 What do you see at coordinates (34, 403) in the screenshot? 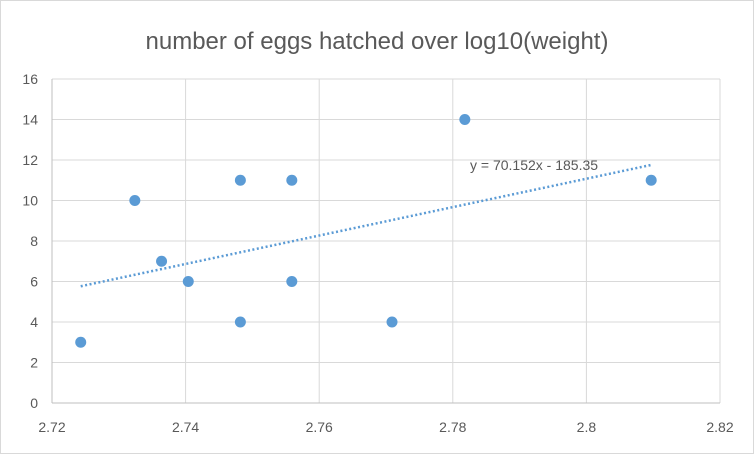
I see `y-tick-label: 0` at bounding box center [34, 403].